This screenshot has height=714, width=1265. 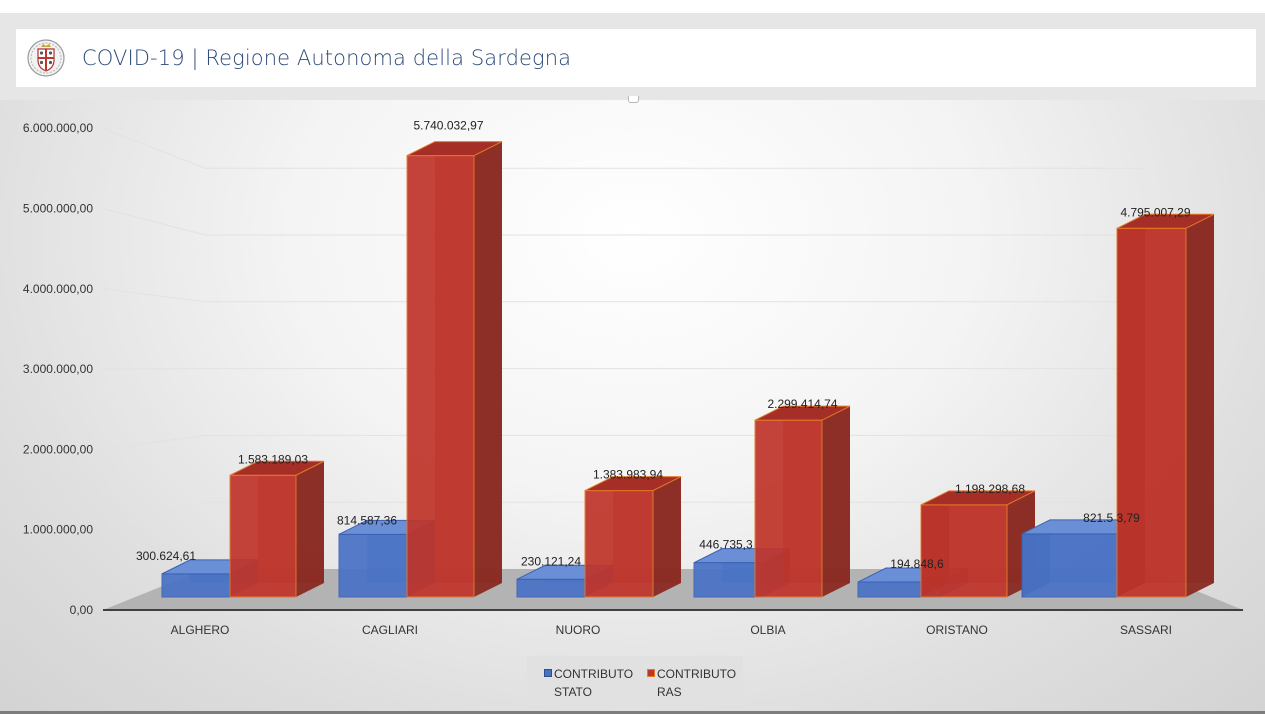 What do you see at coordinates (578, 630) in the screenshot?
I see `x-category-label: NUORO` at bounding box center [578, 630].